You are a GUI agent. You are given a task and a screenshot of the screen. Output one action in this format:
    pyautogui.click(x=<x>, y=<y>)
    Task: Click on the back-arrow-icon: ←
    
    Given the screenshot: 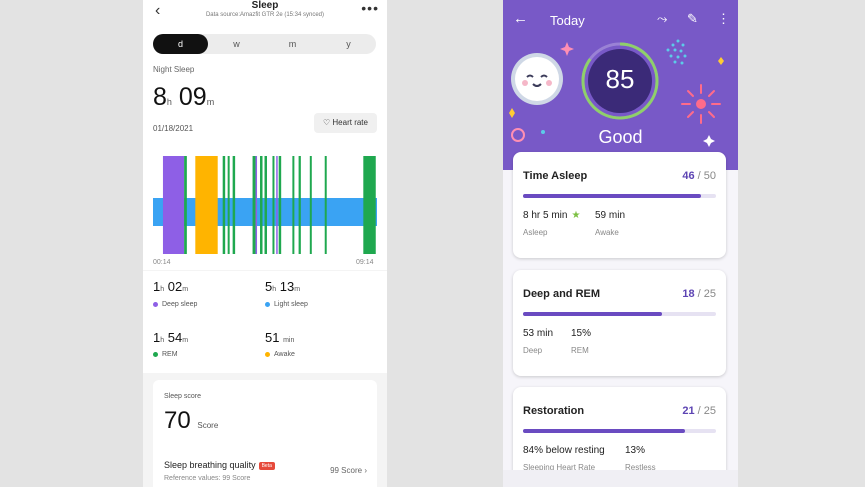 What is the action you would take?
    pyautogui.click(x=520, y=18)
    